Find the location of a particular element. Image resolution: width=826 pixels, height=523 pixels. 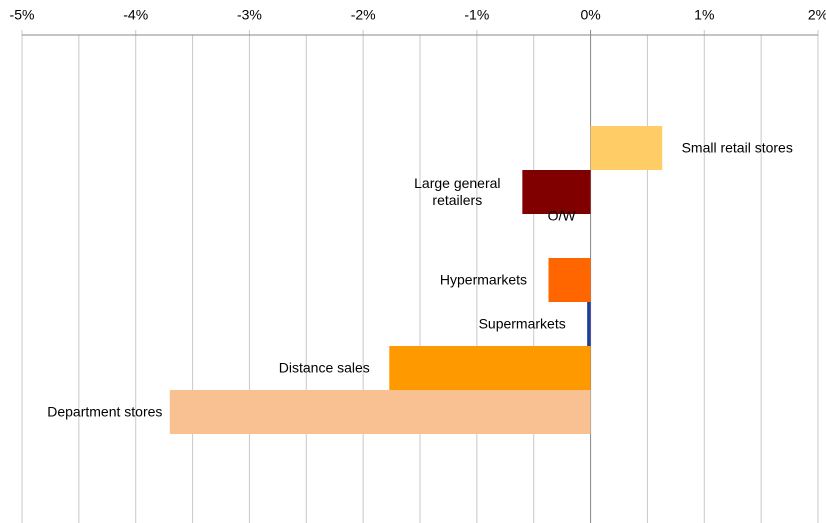

category-label: Supermarkets is located at coordinates (522, 323).